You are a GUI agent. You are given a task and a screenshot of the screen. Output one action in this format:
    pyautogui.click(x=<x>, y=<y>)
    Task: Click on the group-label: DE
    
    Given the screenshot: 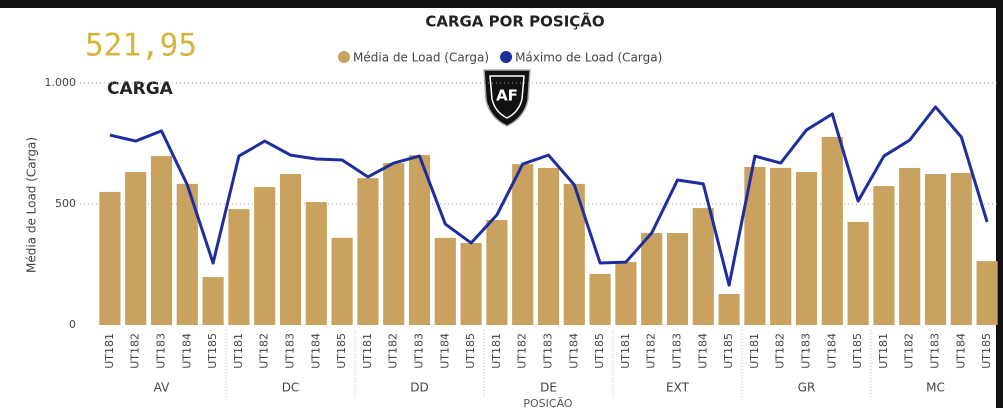 What is the action you would take?
    pyautogui.click(x=548, y=388)
    